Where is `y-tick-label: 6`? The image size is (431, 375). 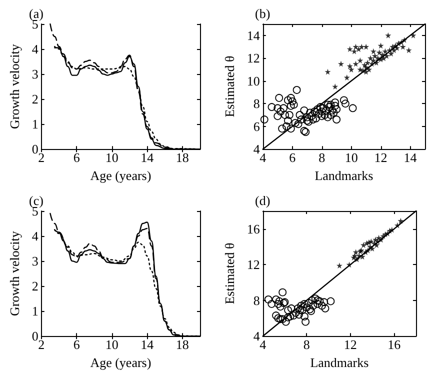 y-tick-label: 6 is located at coordinates (256, 126).